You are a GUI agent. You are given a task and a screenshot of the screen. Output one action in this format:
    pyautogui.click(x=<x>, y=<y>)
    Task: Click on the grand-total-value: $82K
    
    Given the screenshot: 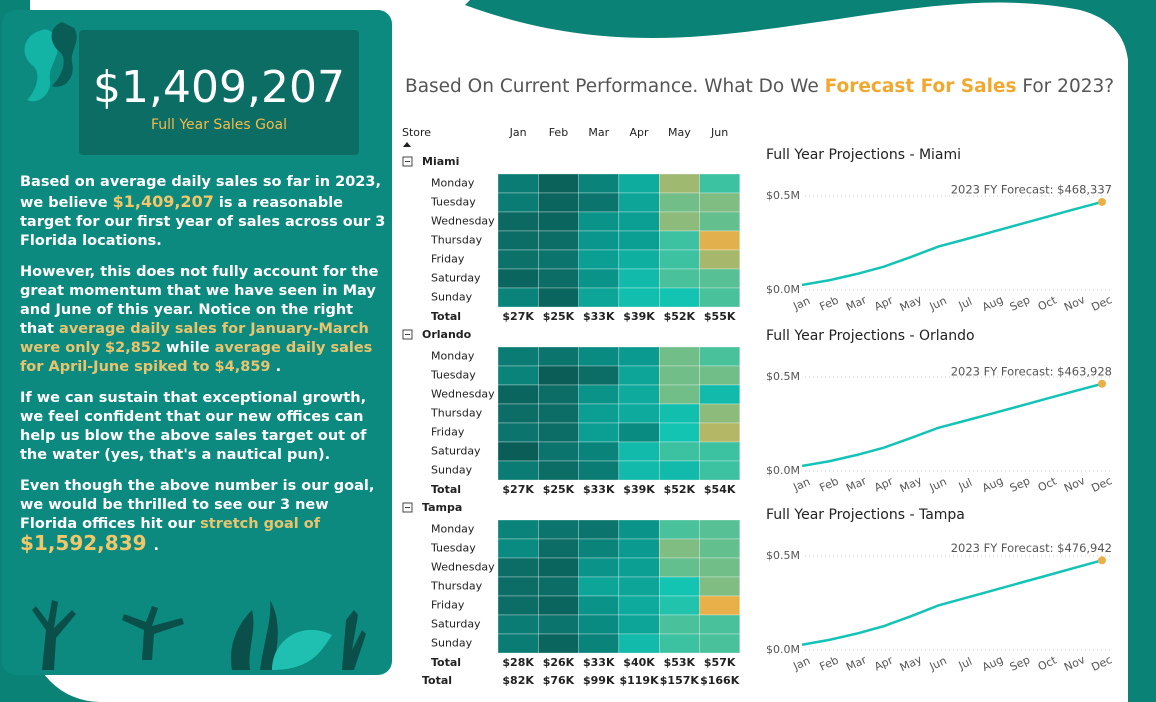 What is the action you would take?
    pyautogui.click(x=518, y=680)
    